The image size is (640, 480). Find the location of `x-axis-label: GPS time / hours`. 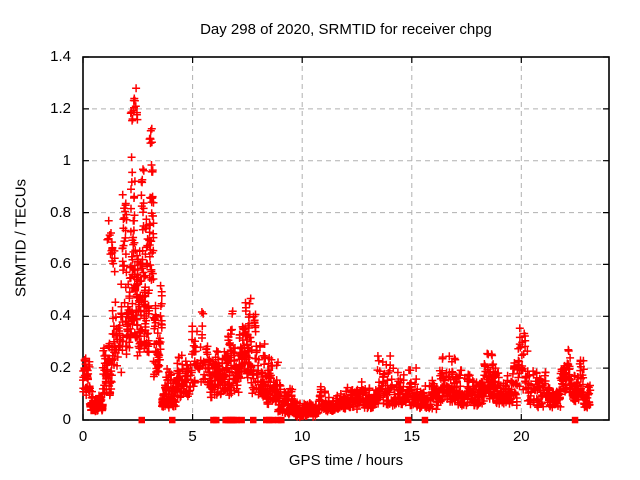

x-axis-label: GPS time / hours is located at coordinates (346, 460).